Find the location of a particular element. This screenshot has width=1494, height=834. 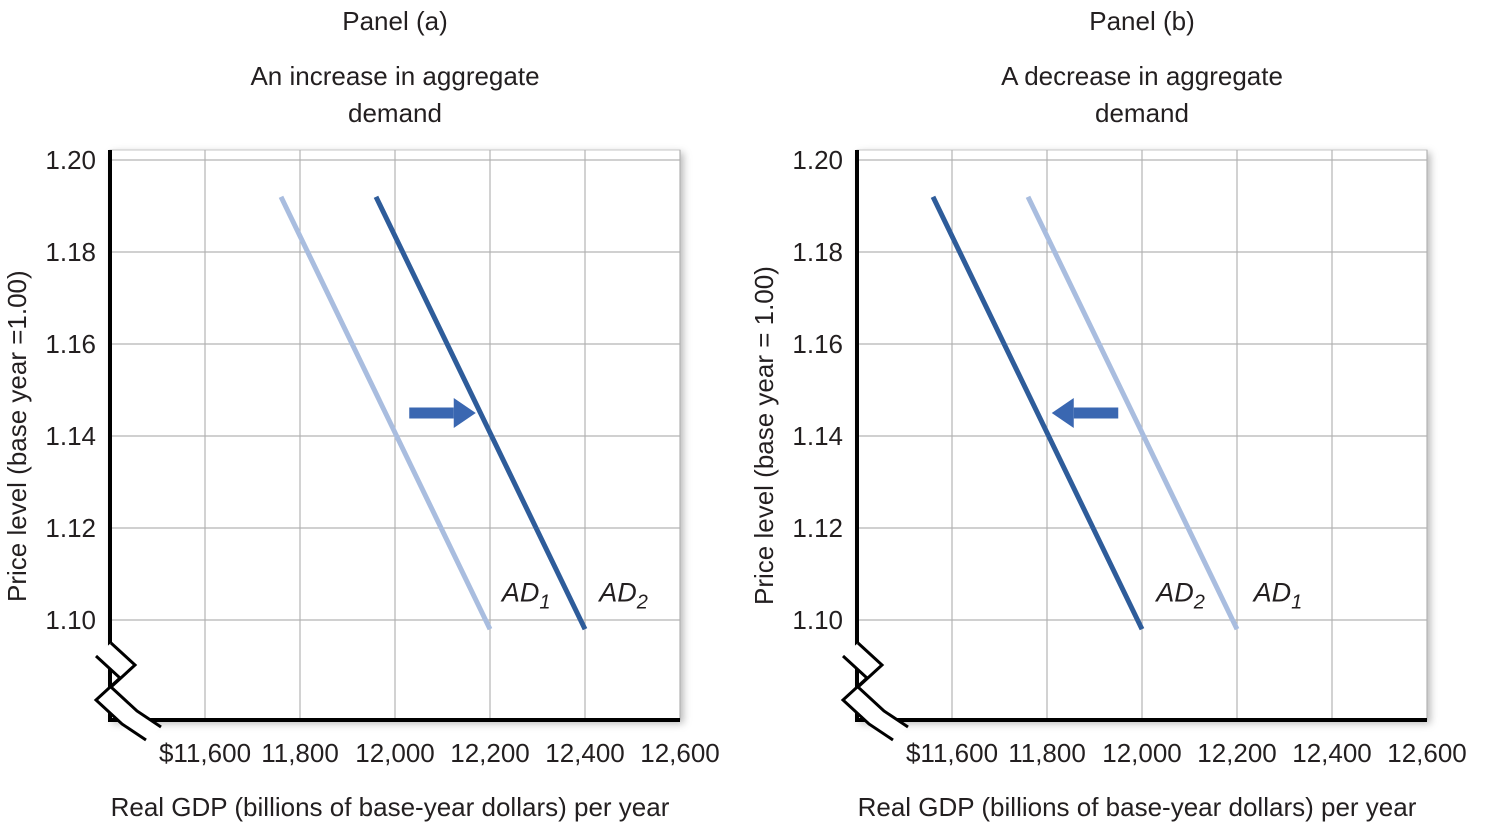

subtitle-line: An increase in aggregate is located at coordinates (395, 76).